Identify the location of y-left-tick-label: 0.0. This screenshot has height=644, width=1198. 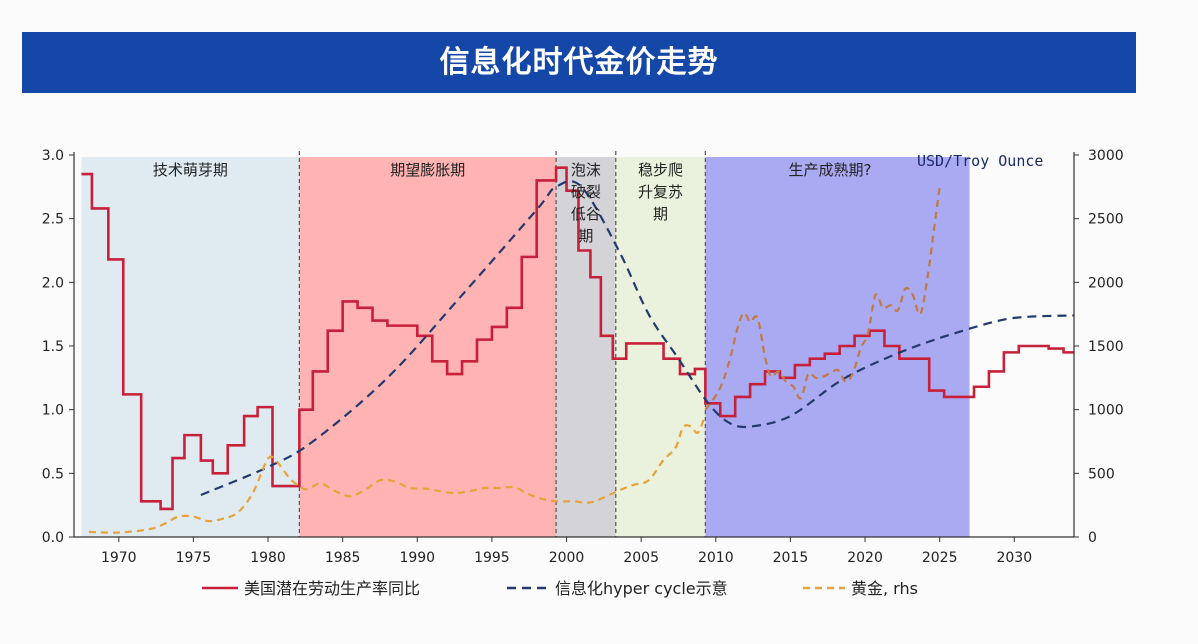
(53, 538).